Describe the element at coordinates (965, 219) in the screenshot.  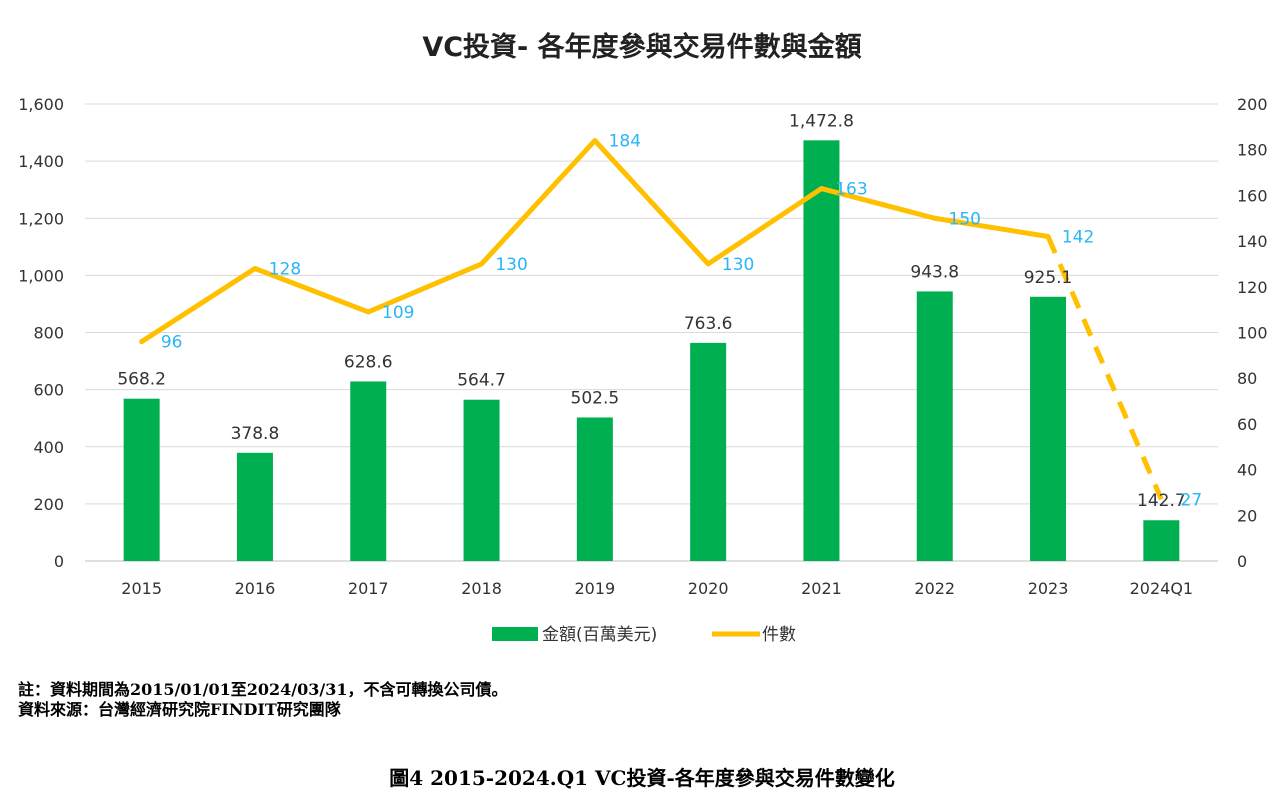
I see `line-value-label: 150` at that location.